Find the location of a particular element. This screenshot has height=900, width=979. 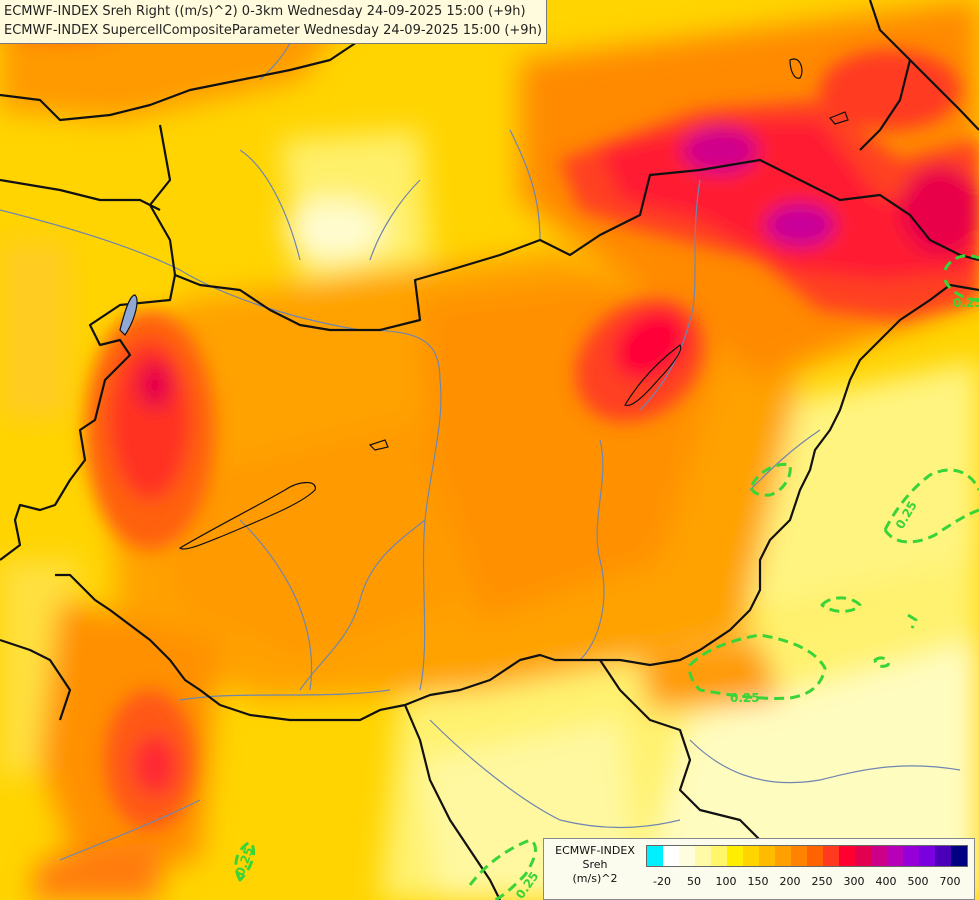

legend-tick-label: 200 is located at coordinates (790, 881).